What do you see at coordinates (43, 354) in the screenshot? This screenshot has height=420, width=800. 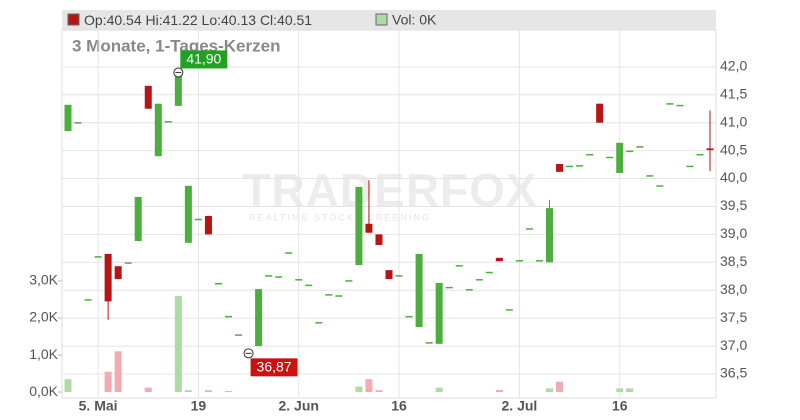 I see `y2-tick-label: 1,0K` at bounding box center [43, 354].